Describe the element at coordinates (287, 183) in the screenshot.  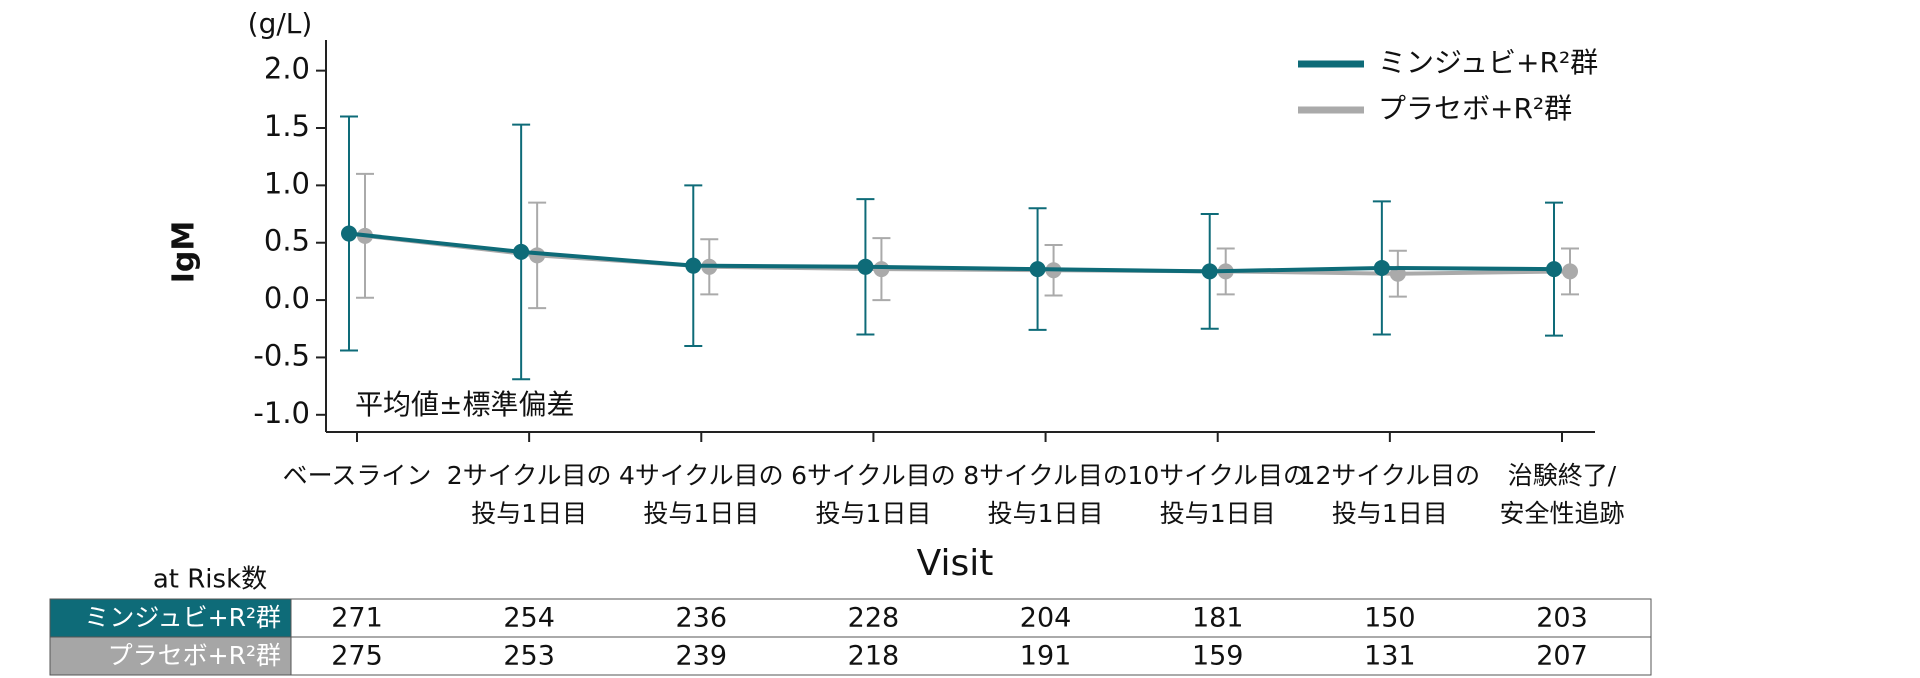
I see `y-tick-label: 1.0` at that location.